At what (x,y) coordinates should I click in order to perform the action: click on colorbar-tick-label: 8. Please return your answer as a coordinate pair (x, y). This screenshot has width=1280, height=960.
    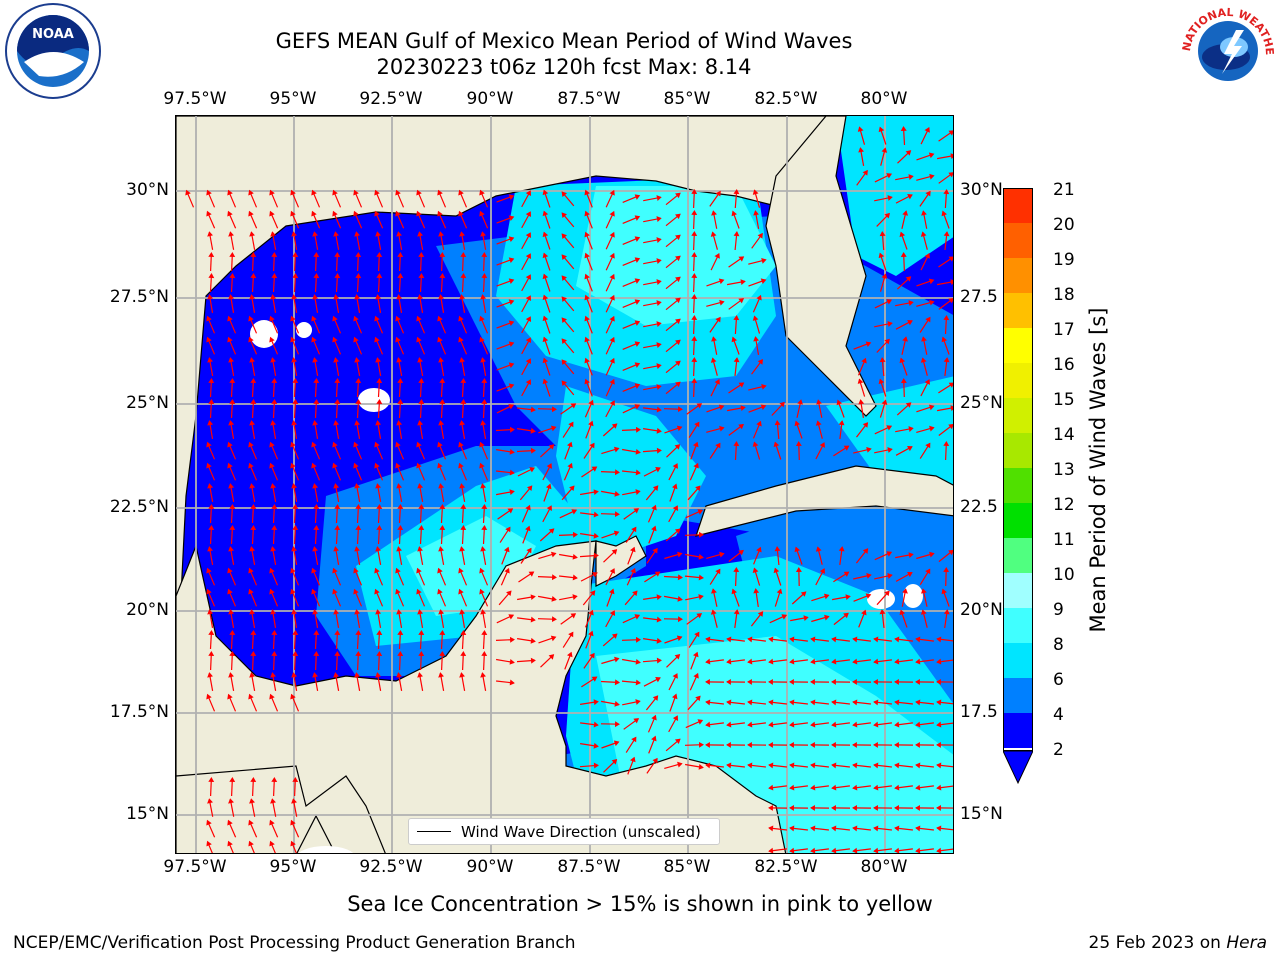
    Looking at the image, I should click on (1058, 645).